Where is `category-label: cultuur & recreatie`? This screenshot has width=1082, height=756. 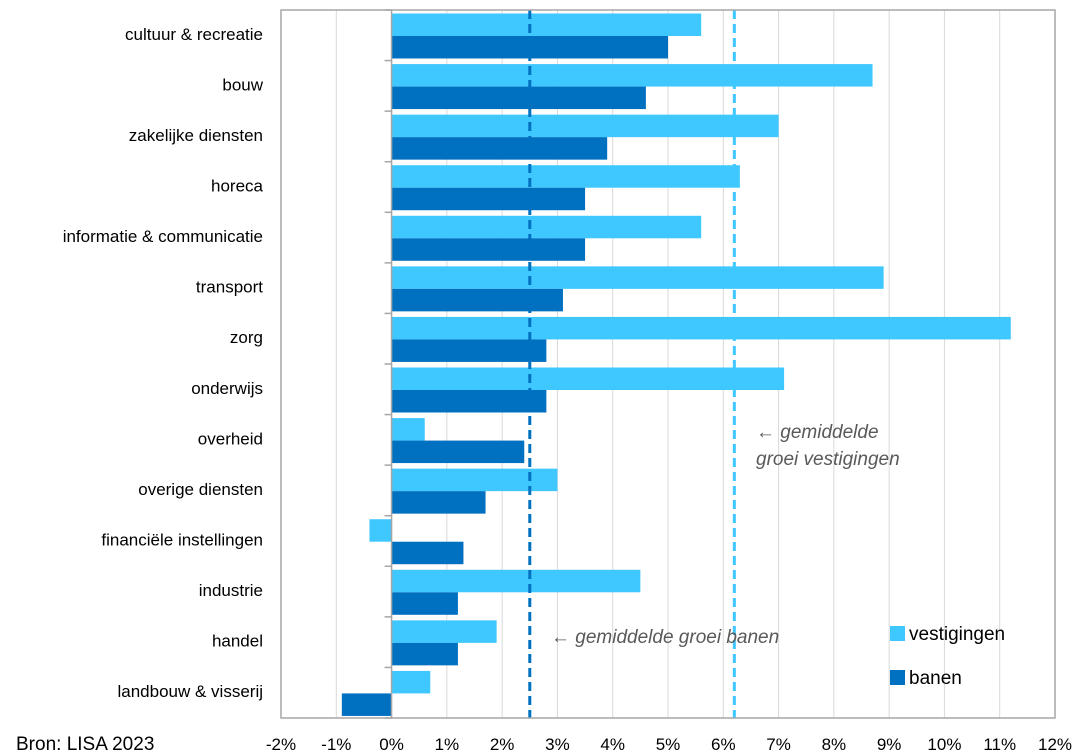 category-label: cultuur & recreatie is located at coordinates (194, 34).